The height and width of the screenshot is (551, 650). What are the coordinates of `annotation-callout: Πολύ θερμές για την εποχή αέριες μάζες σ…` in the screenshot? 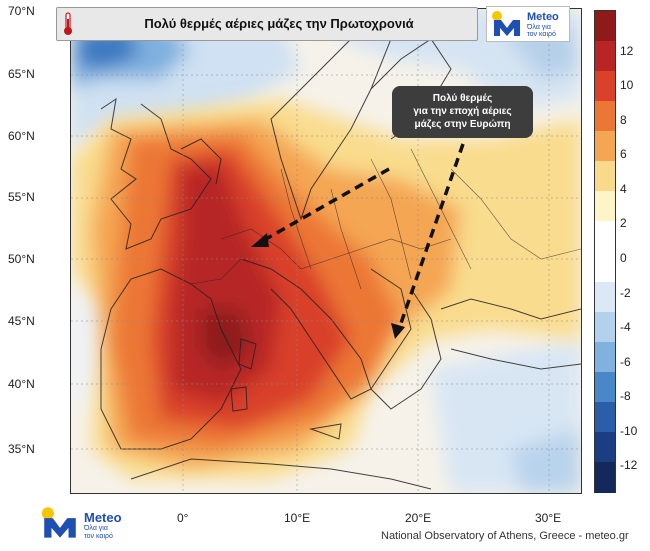 It's located at (462, 112).